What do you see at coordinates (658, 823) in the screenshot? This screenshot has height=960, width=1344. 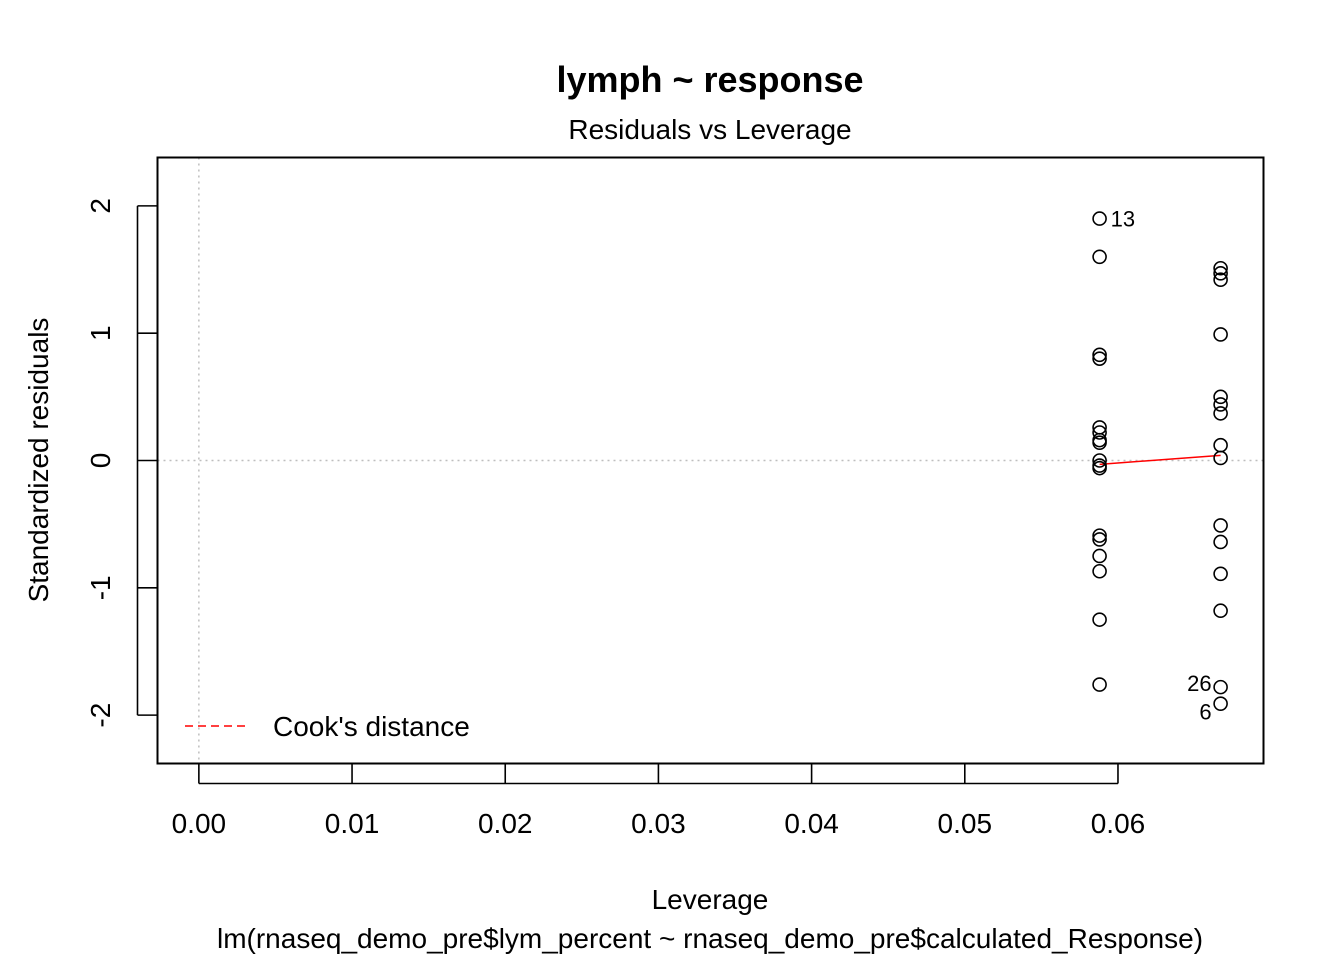 I see `x-tick-label: 0.03` at bounding box center [658, 823].